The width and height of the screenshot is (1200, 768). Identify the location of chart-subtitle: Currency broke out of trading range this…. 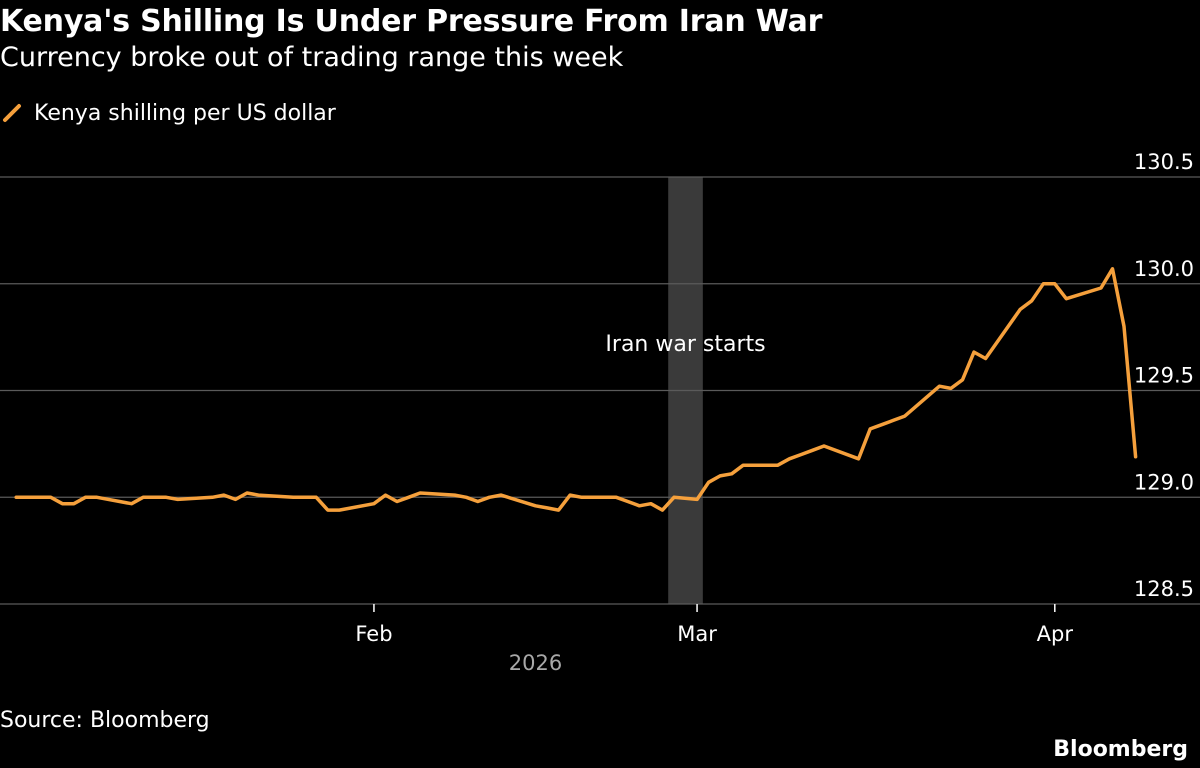
(312, 57).